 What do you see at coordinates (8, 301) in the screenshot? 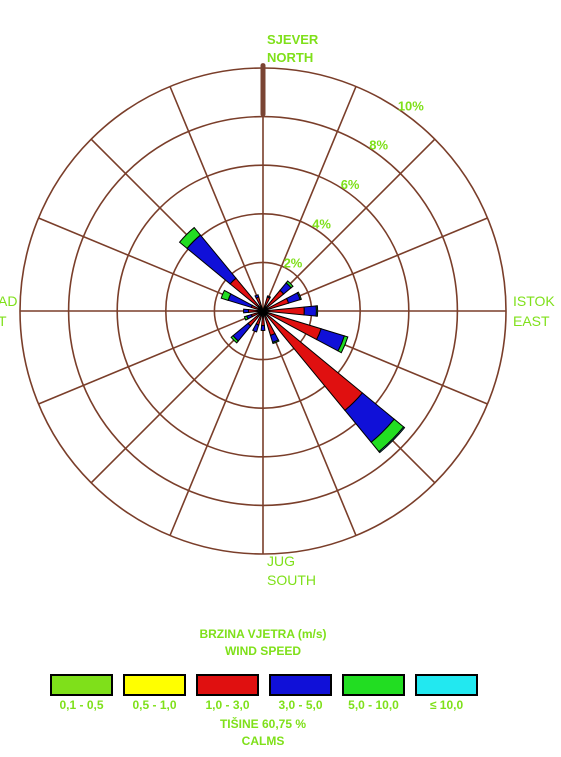
I see `west-label-line1: AD` at bounding box center [8, 301].